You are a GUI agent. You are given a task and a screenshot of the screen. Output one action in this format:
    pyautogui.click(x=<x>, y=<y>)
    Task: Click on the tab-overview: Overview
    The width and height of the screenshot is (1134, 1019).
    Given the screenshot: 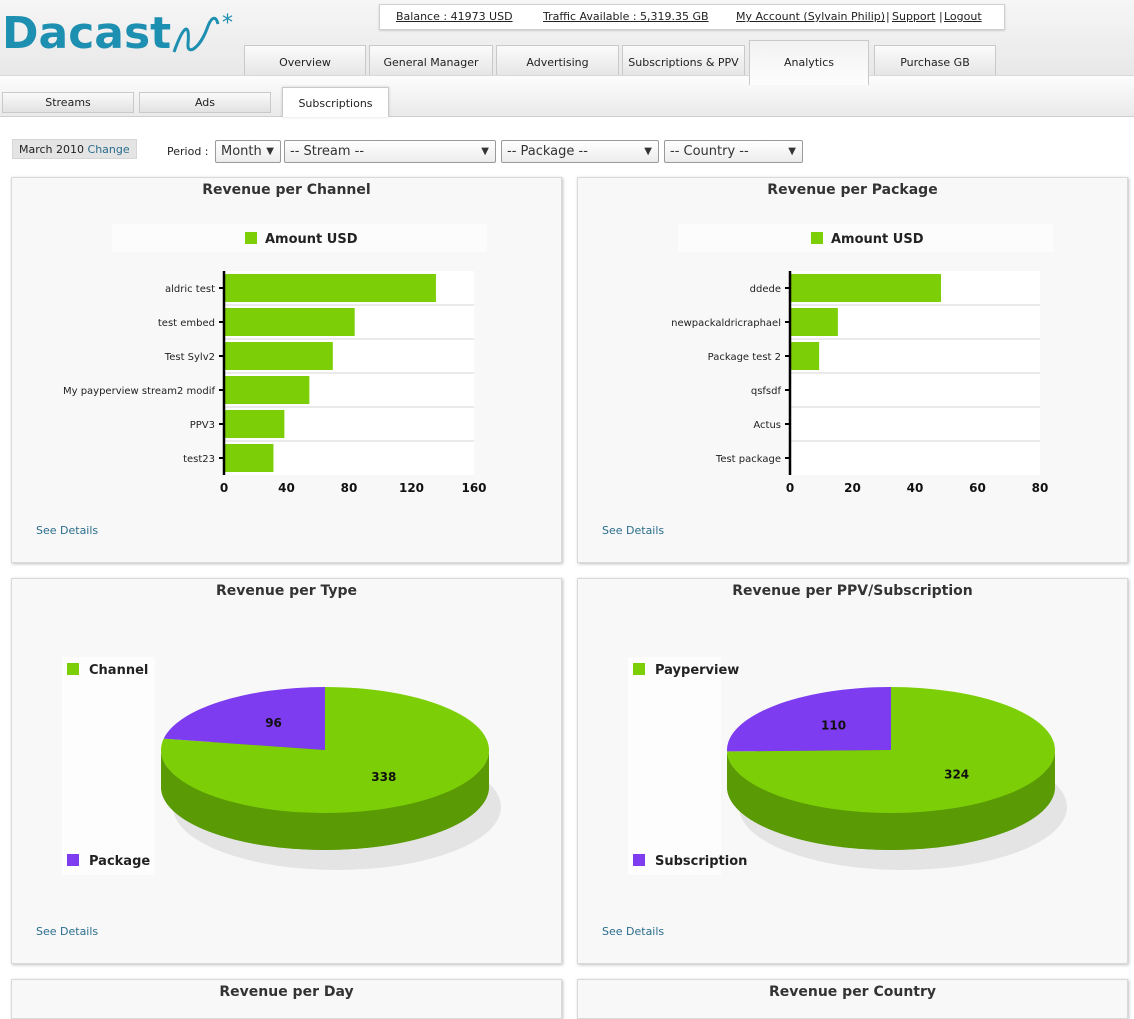 What is the action you would take?
    pyautogui.click(x=305, y=60)
    